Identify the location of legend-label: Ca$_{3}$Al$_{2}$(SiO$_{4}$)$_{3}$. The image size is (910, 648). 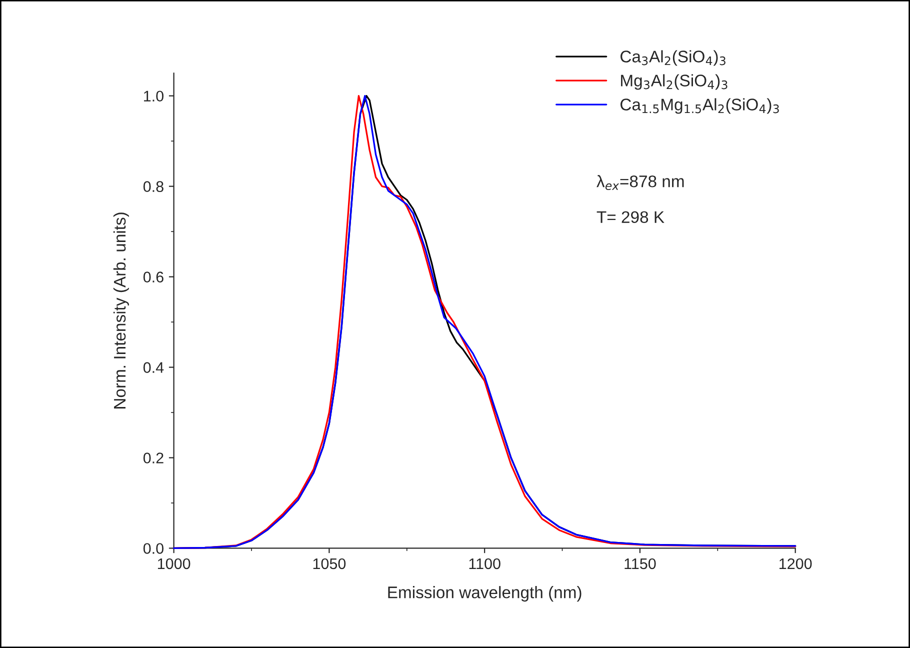
(673, 58).